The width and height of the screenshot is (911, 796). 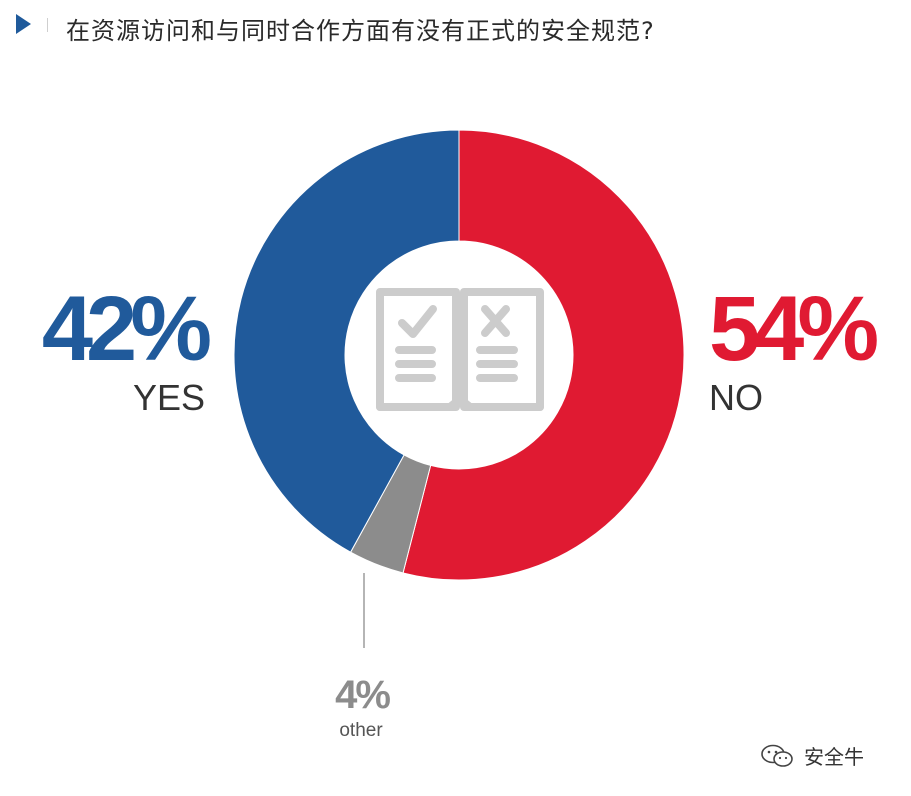 I want to click on yes-category-label: YES, so click(x=169, y=397).